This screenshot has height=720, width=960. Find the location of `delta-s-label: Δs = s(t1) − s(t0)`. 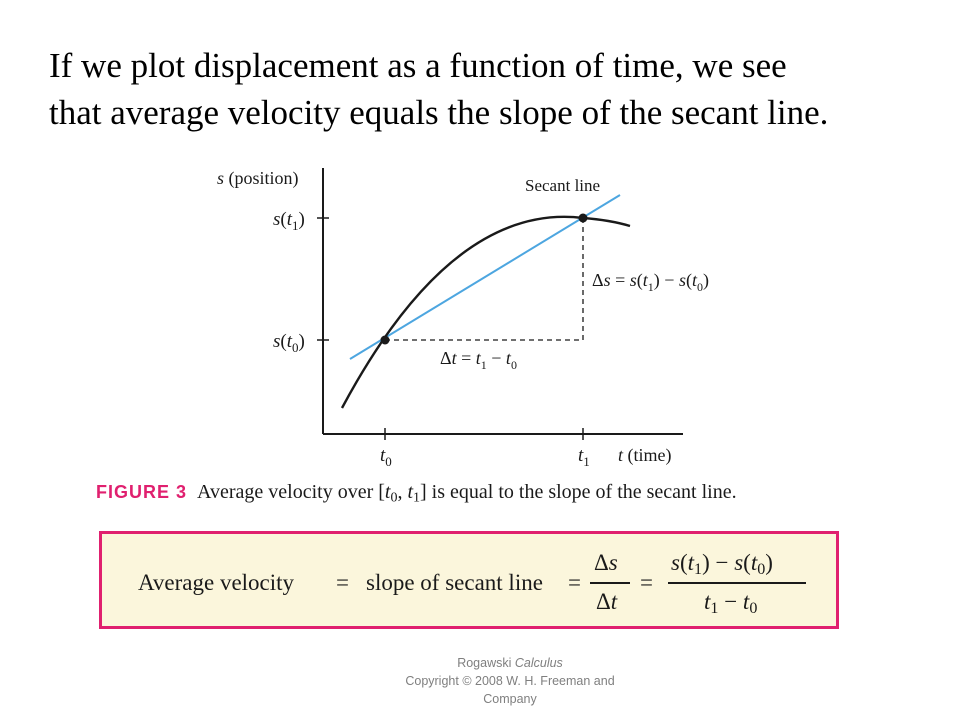

delta-s-label: Δs = s(t1) − s(t0) is located at coordinates (650, 282).